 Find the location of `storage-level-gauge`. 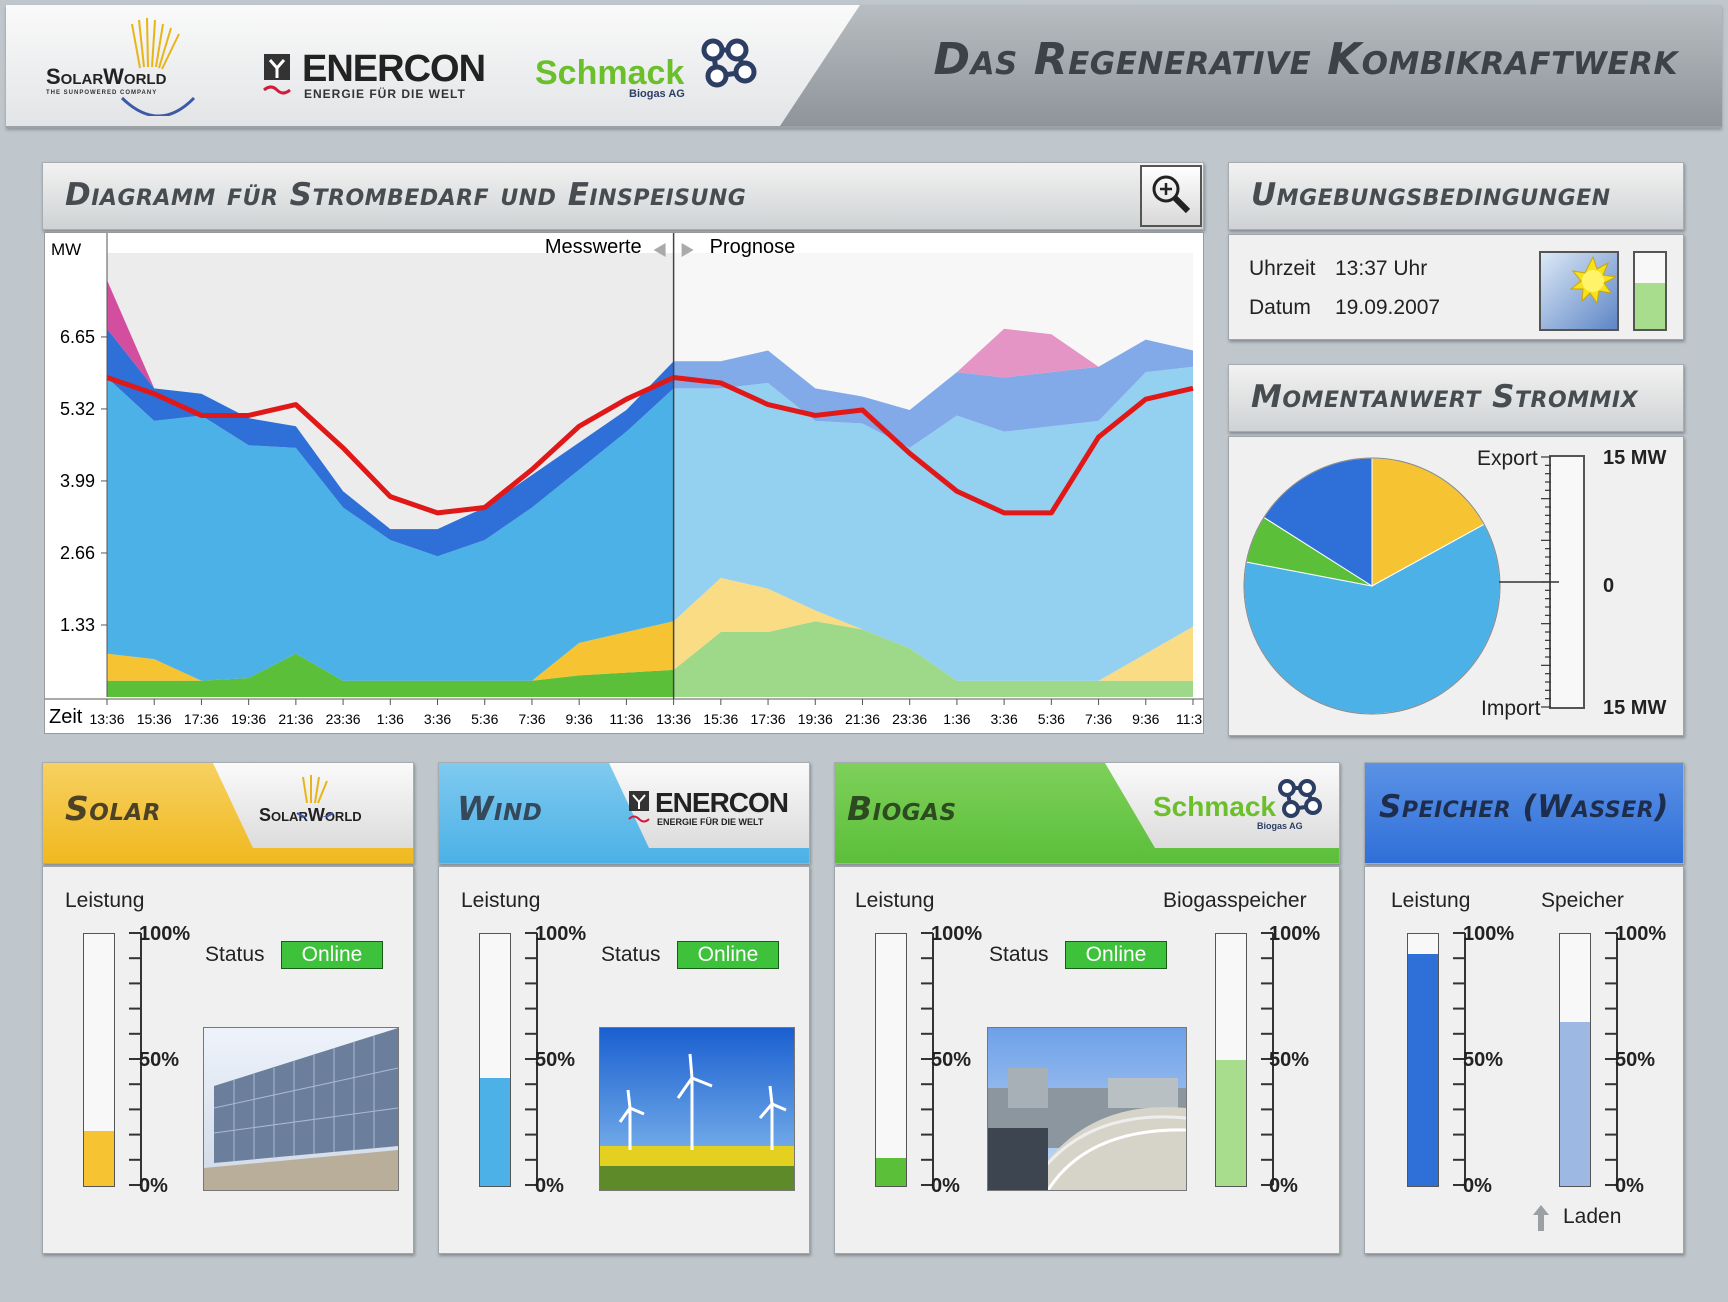

storage-level-gauge is located at coordinates (1575, 1060).